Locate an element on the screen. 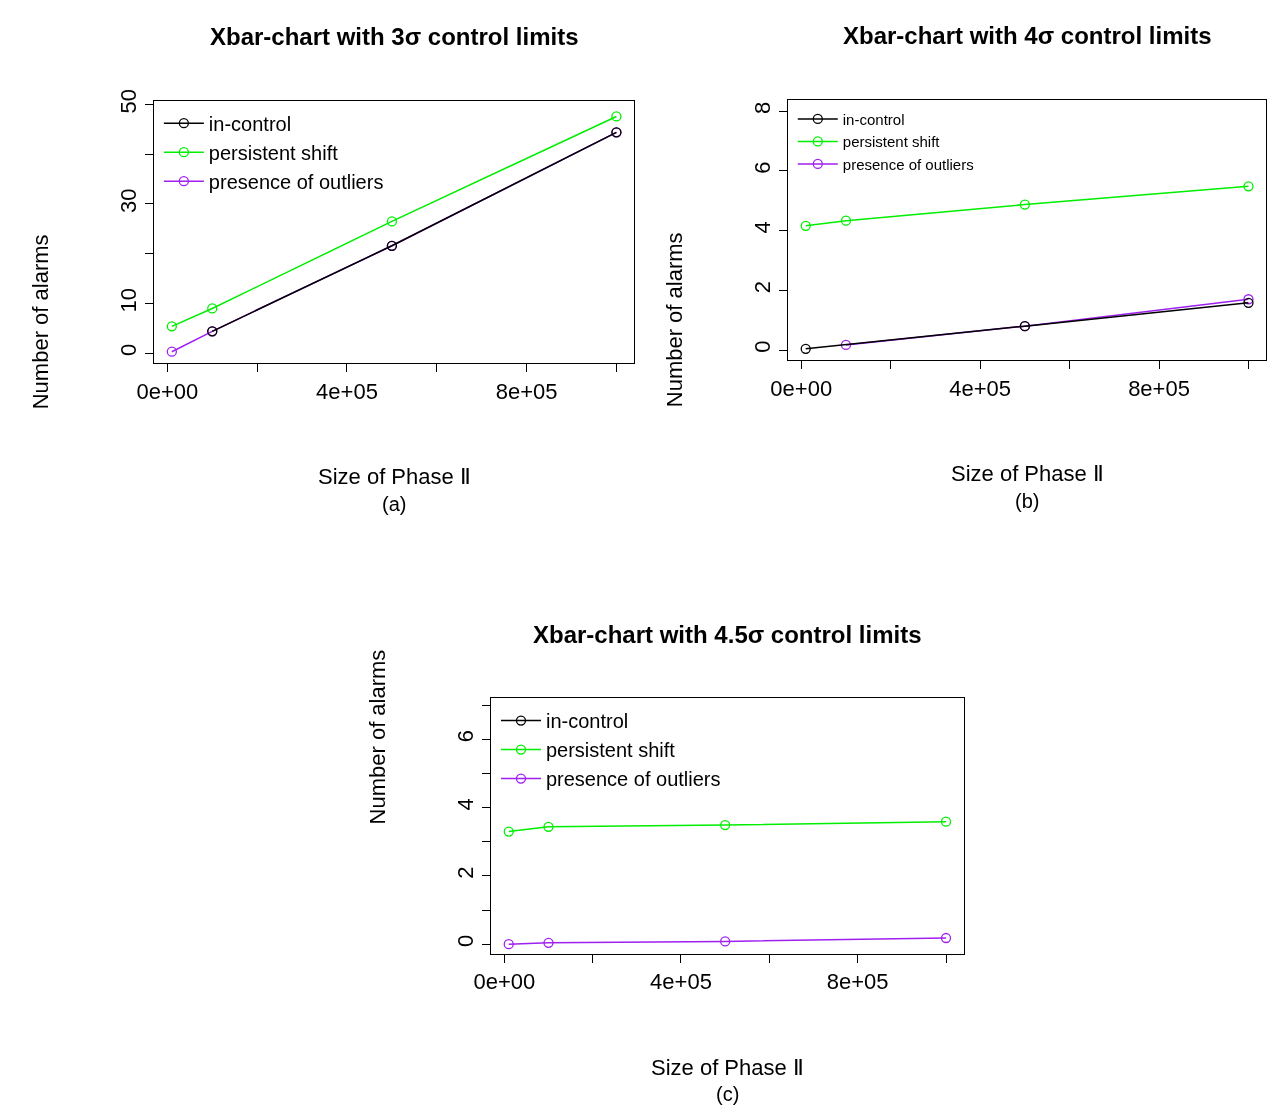  chart-title: Xbar-chart with 3σ control limits is located at coordinates (394, 36).